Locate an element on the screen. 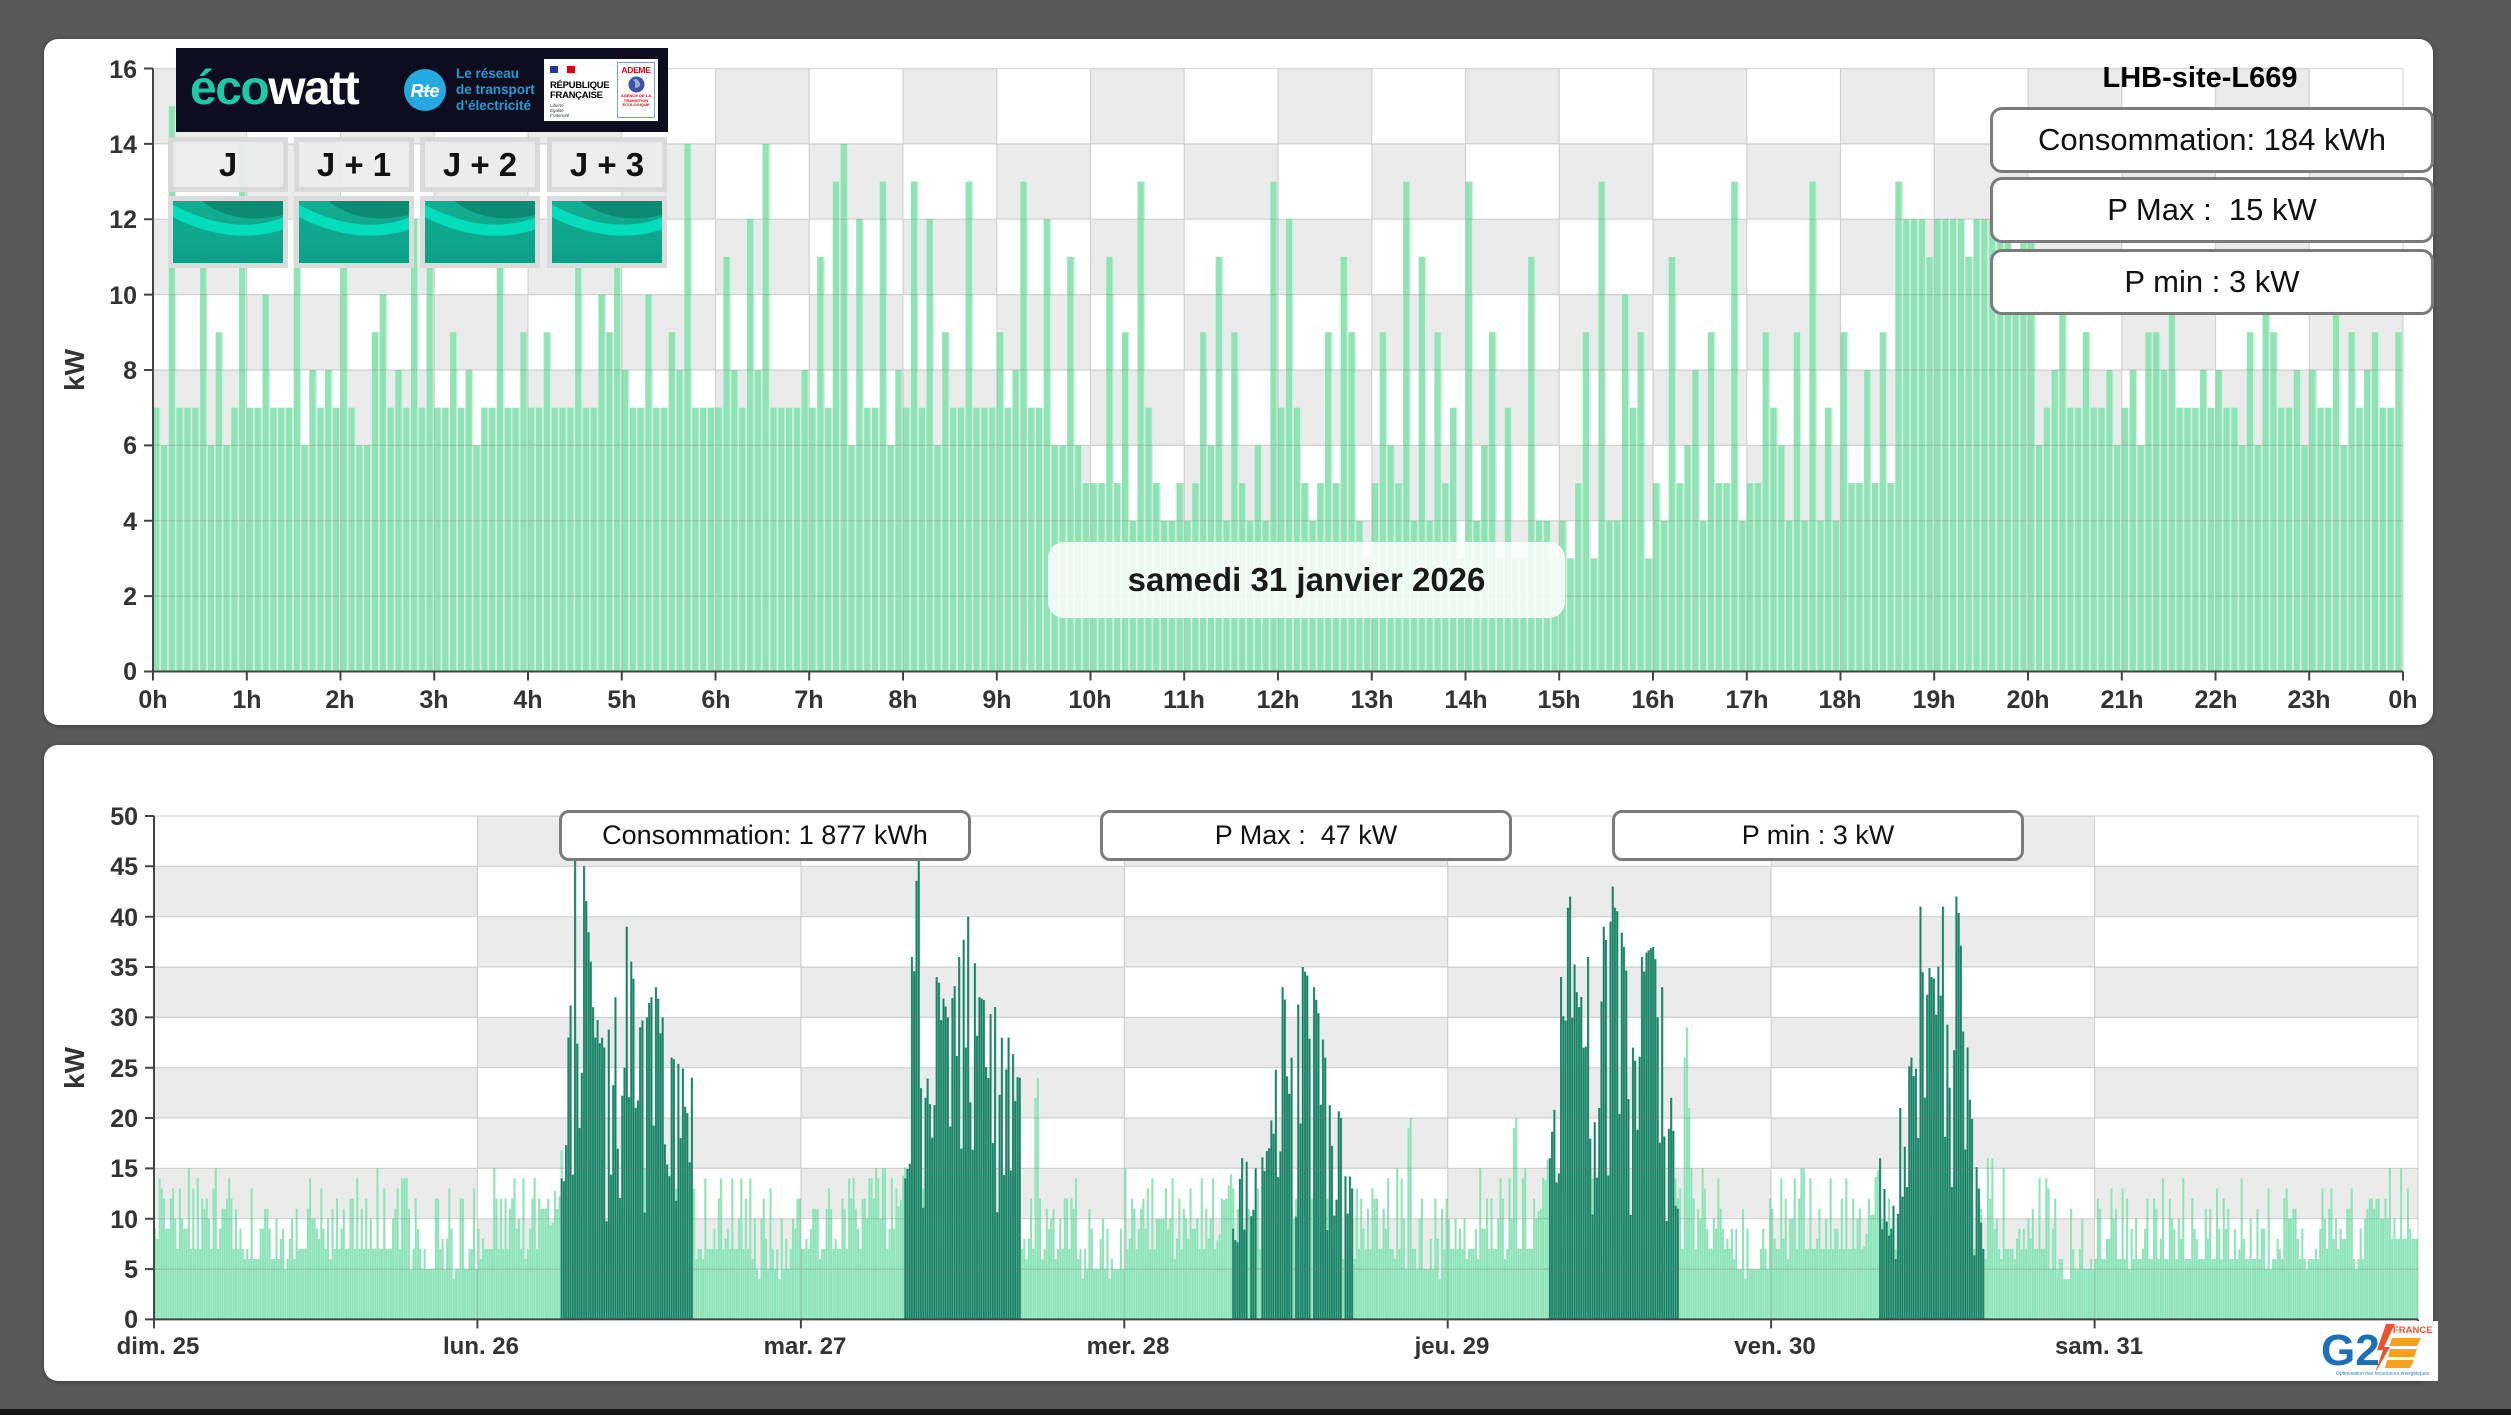 Image resolution: width=2511 pixels, height=1415 pixels. svg-text: 17h is located at coordinates (1746, 700).